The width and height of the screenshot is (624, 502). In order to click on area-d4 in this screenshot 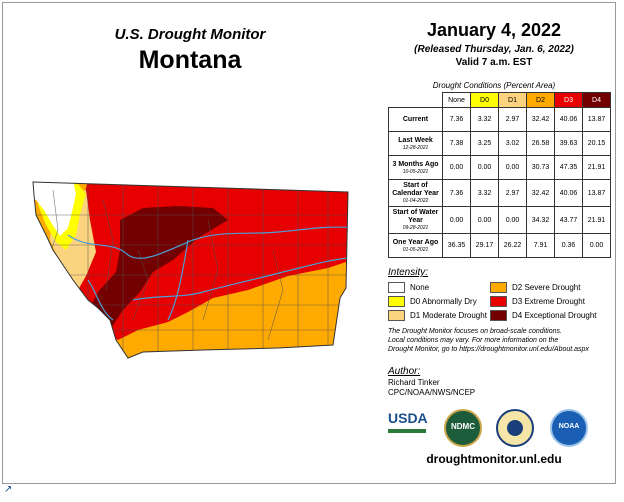, I will do `click(157, 268)`.